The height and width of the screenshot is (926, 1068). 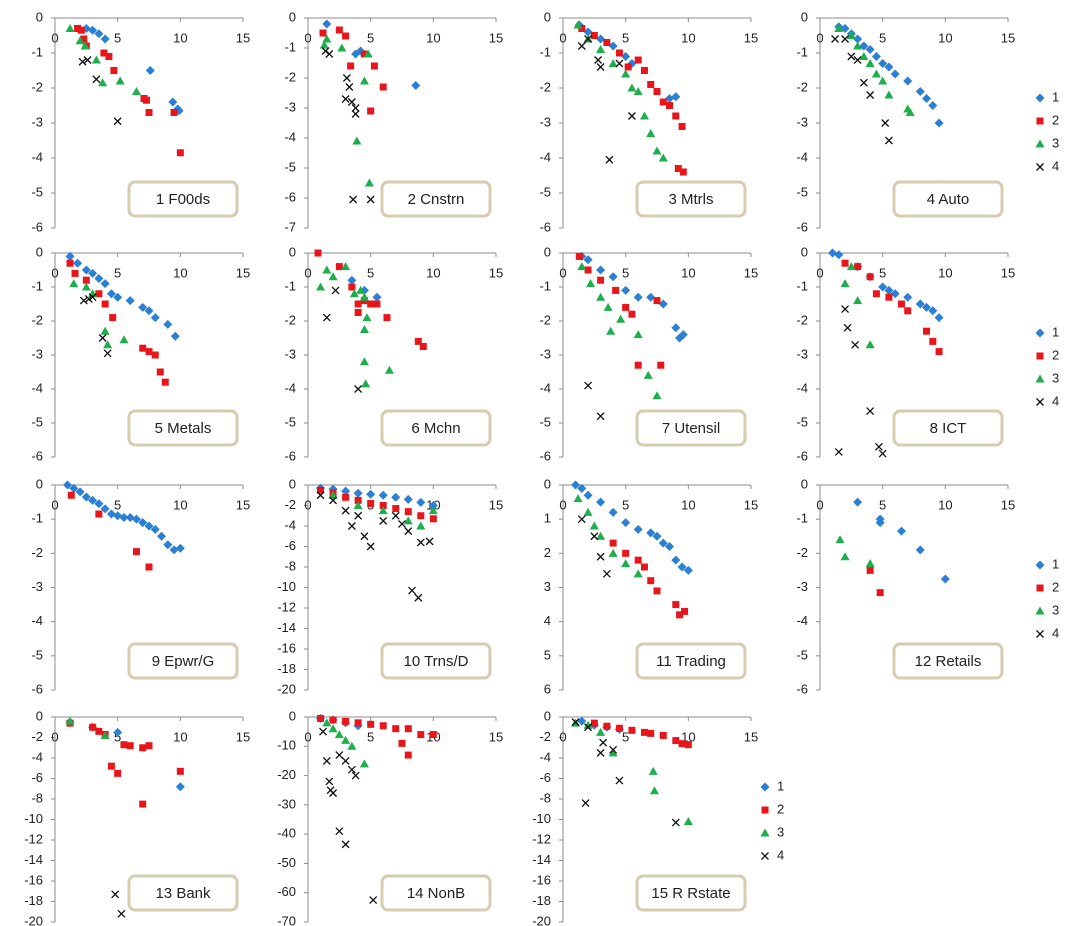 I want to click on y-tick-label: -5, so click(x=545, y=421).